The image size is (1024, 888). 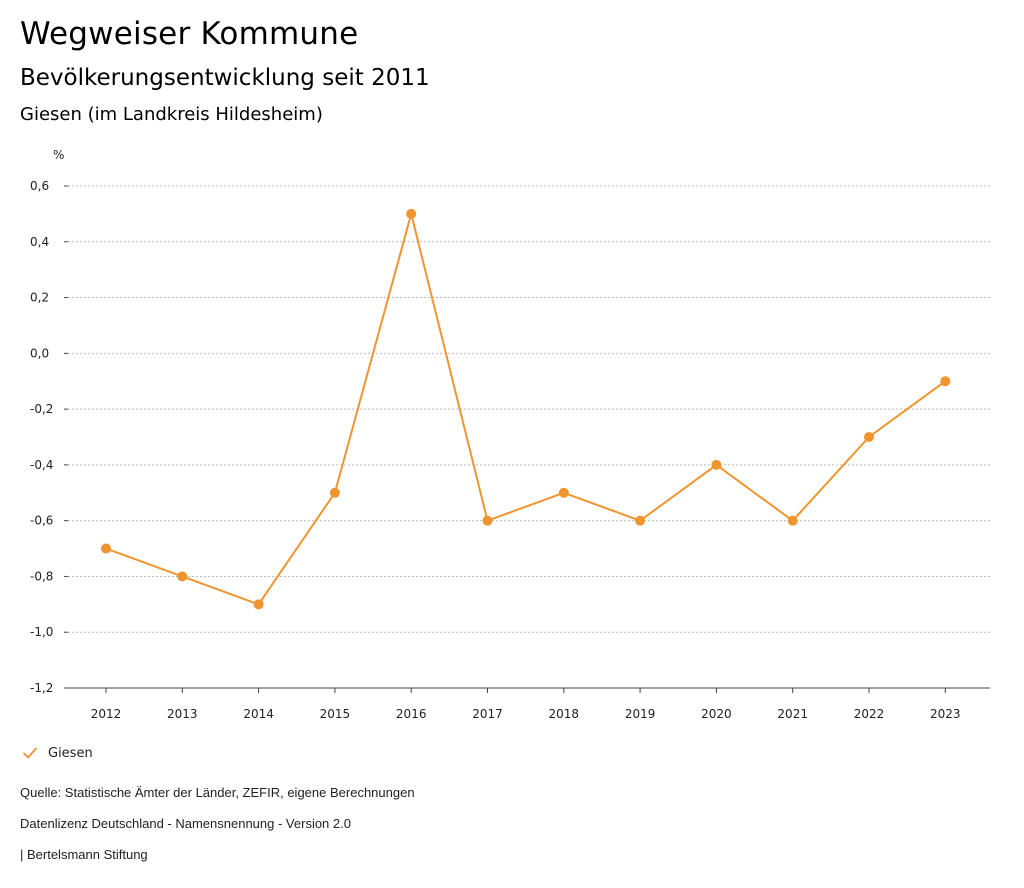 What do you see at coordinates (84, 854) in the screenshot?
I see `publisher-note: | Bertelsmann Stiftung` at bounding box center [84, 854].